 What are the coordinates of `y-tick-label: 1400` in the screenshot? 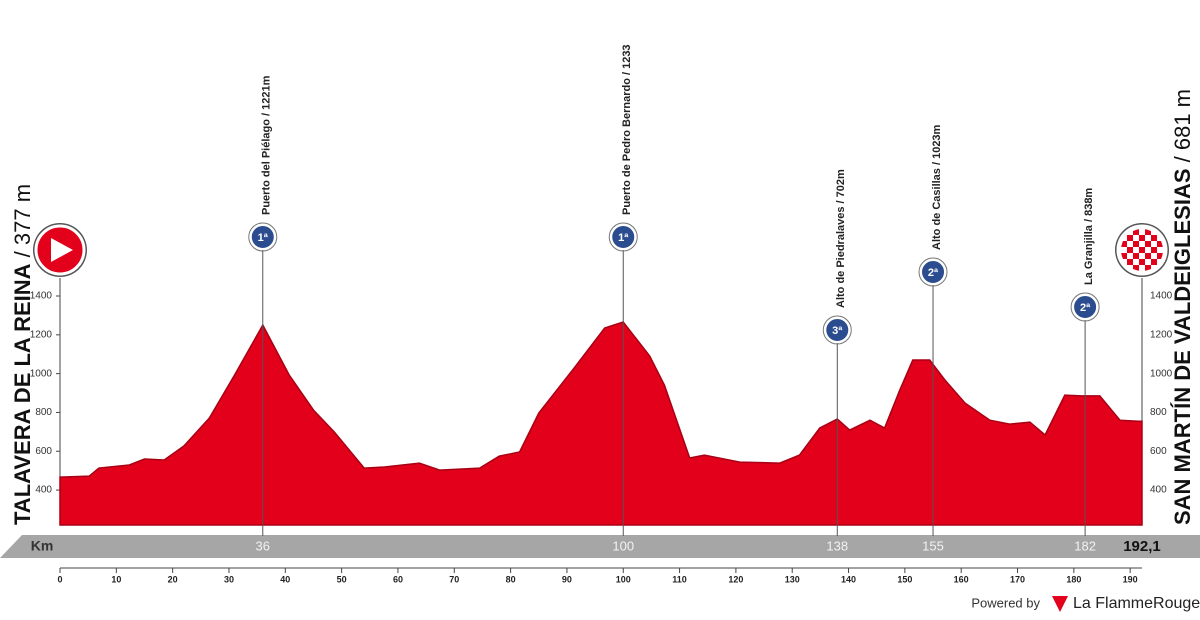 It's located at (41, 296).